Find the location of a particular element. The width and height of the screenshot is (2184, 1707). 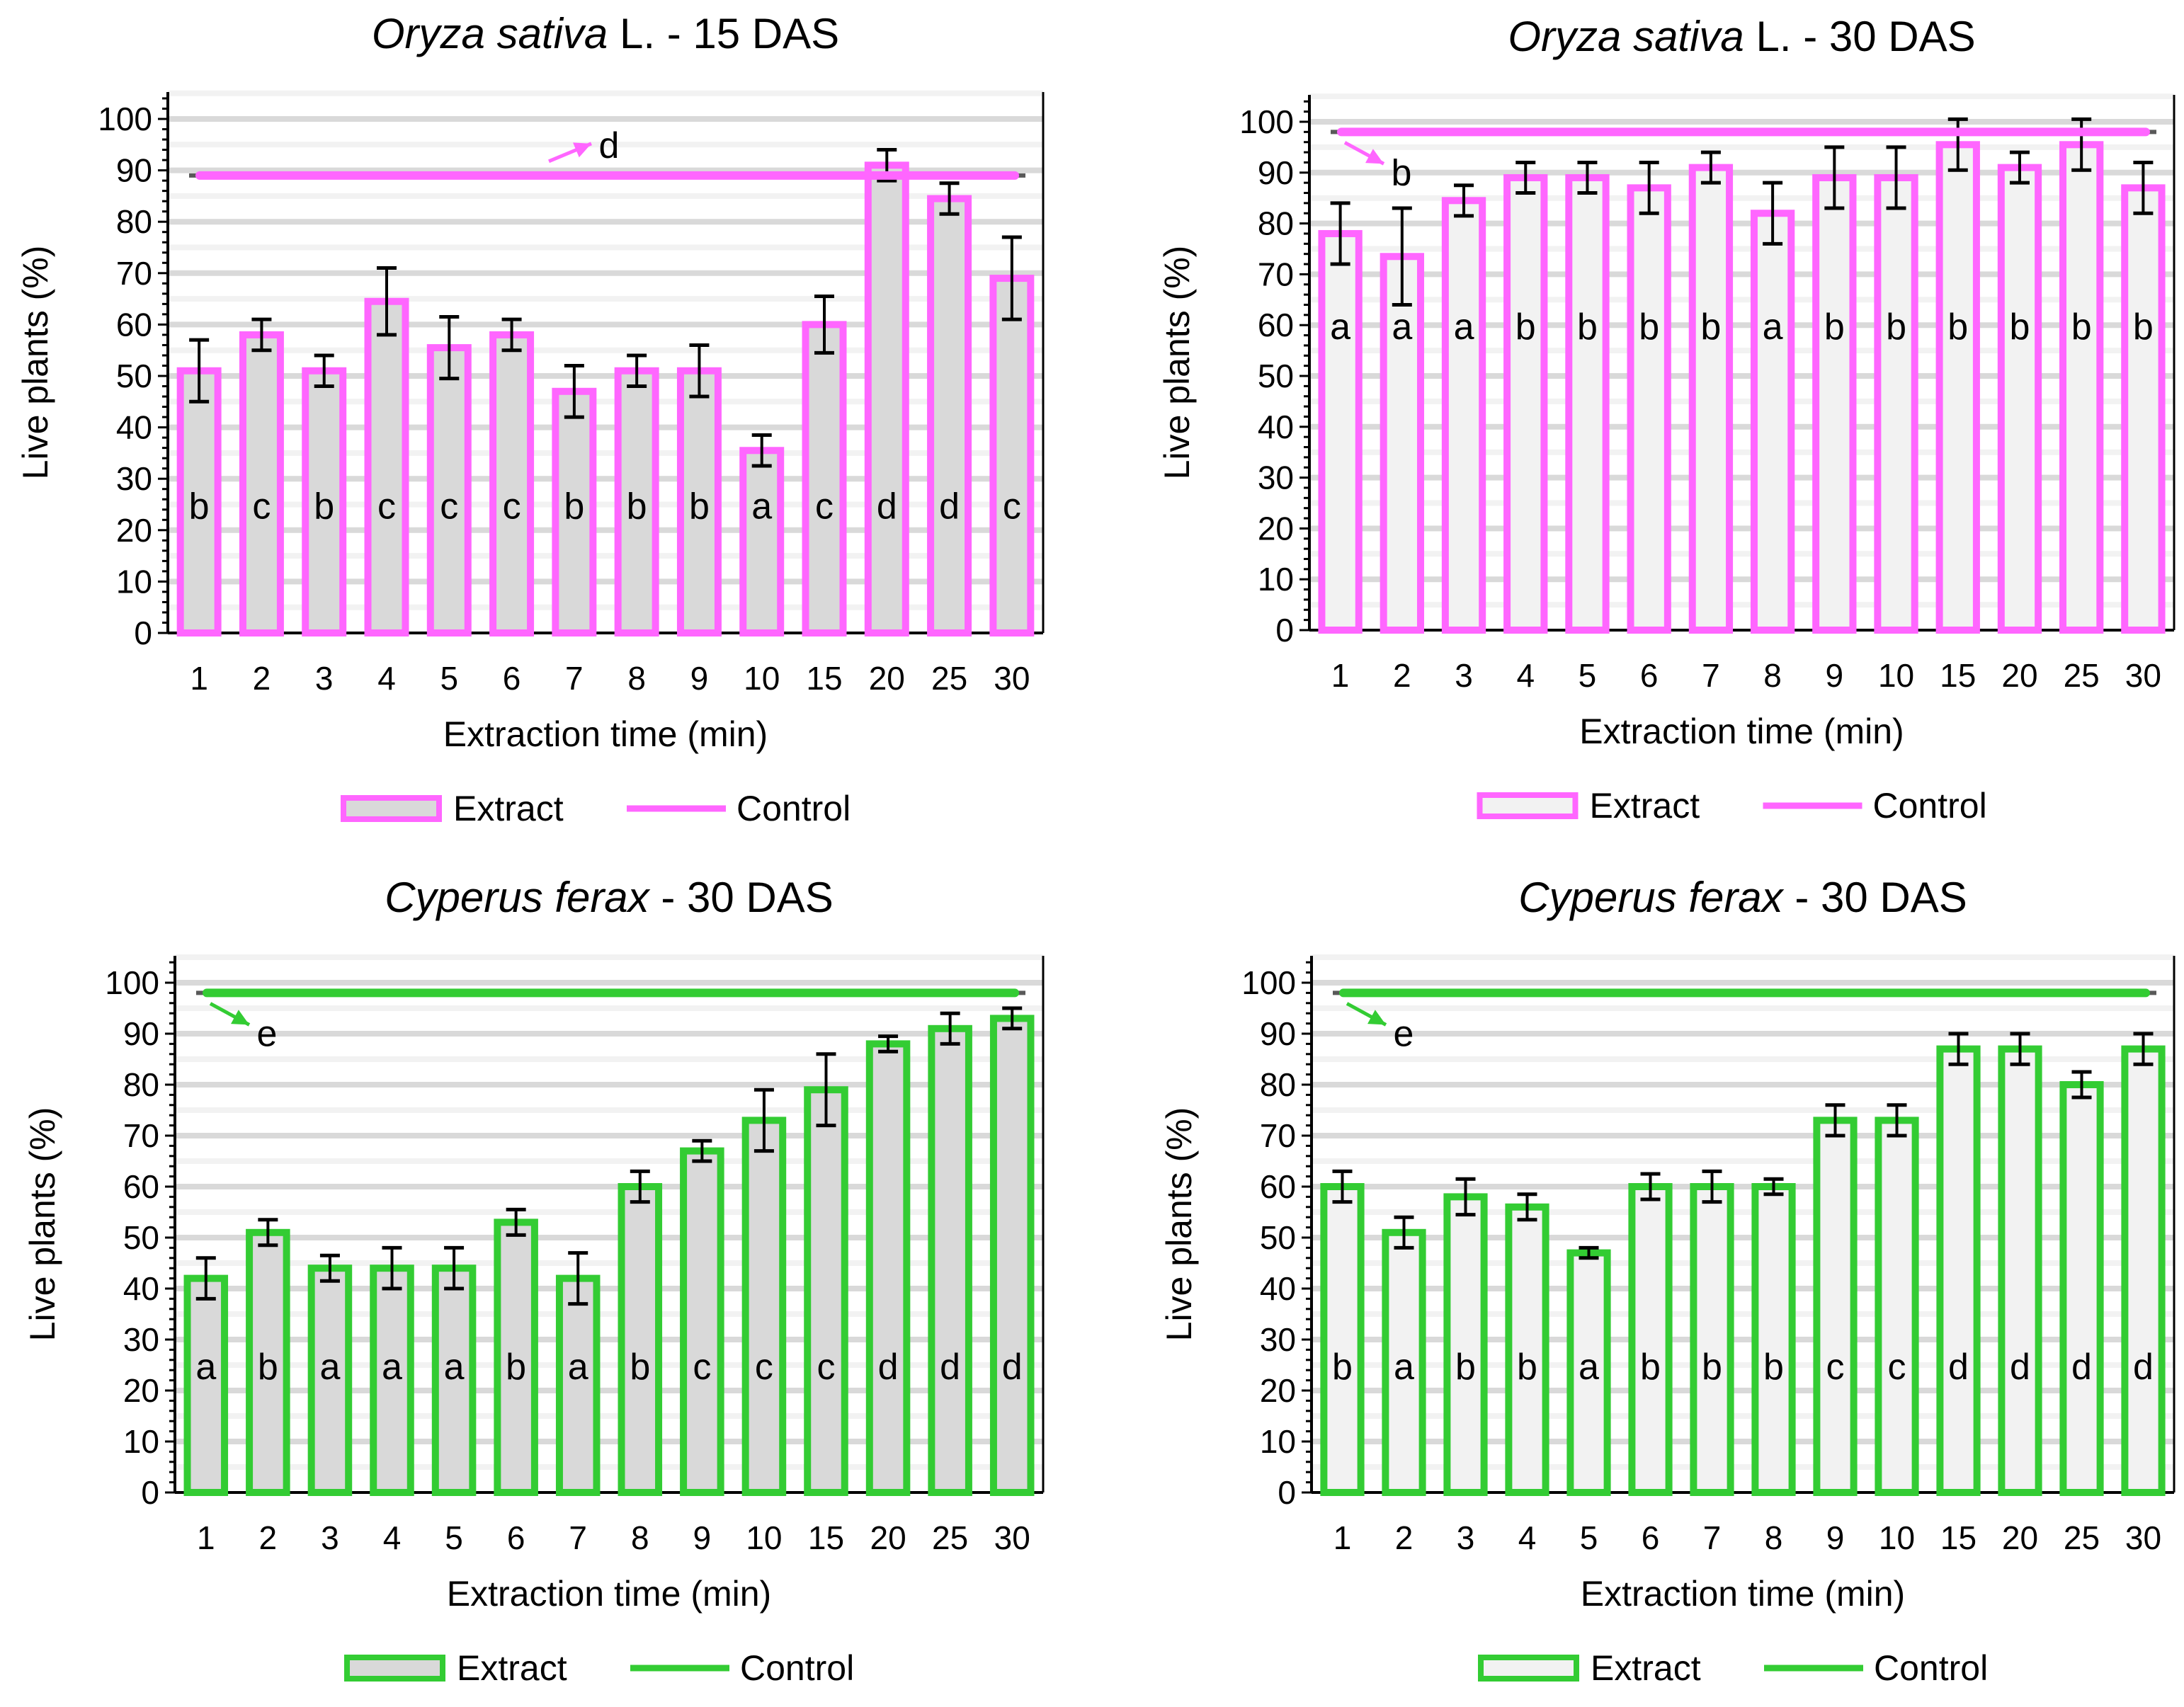

chart-title: Oryza sativa L. - 30 DAS is located at coordinates (1742, 36).